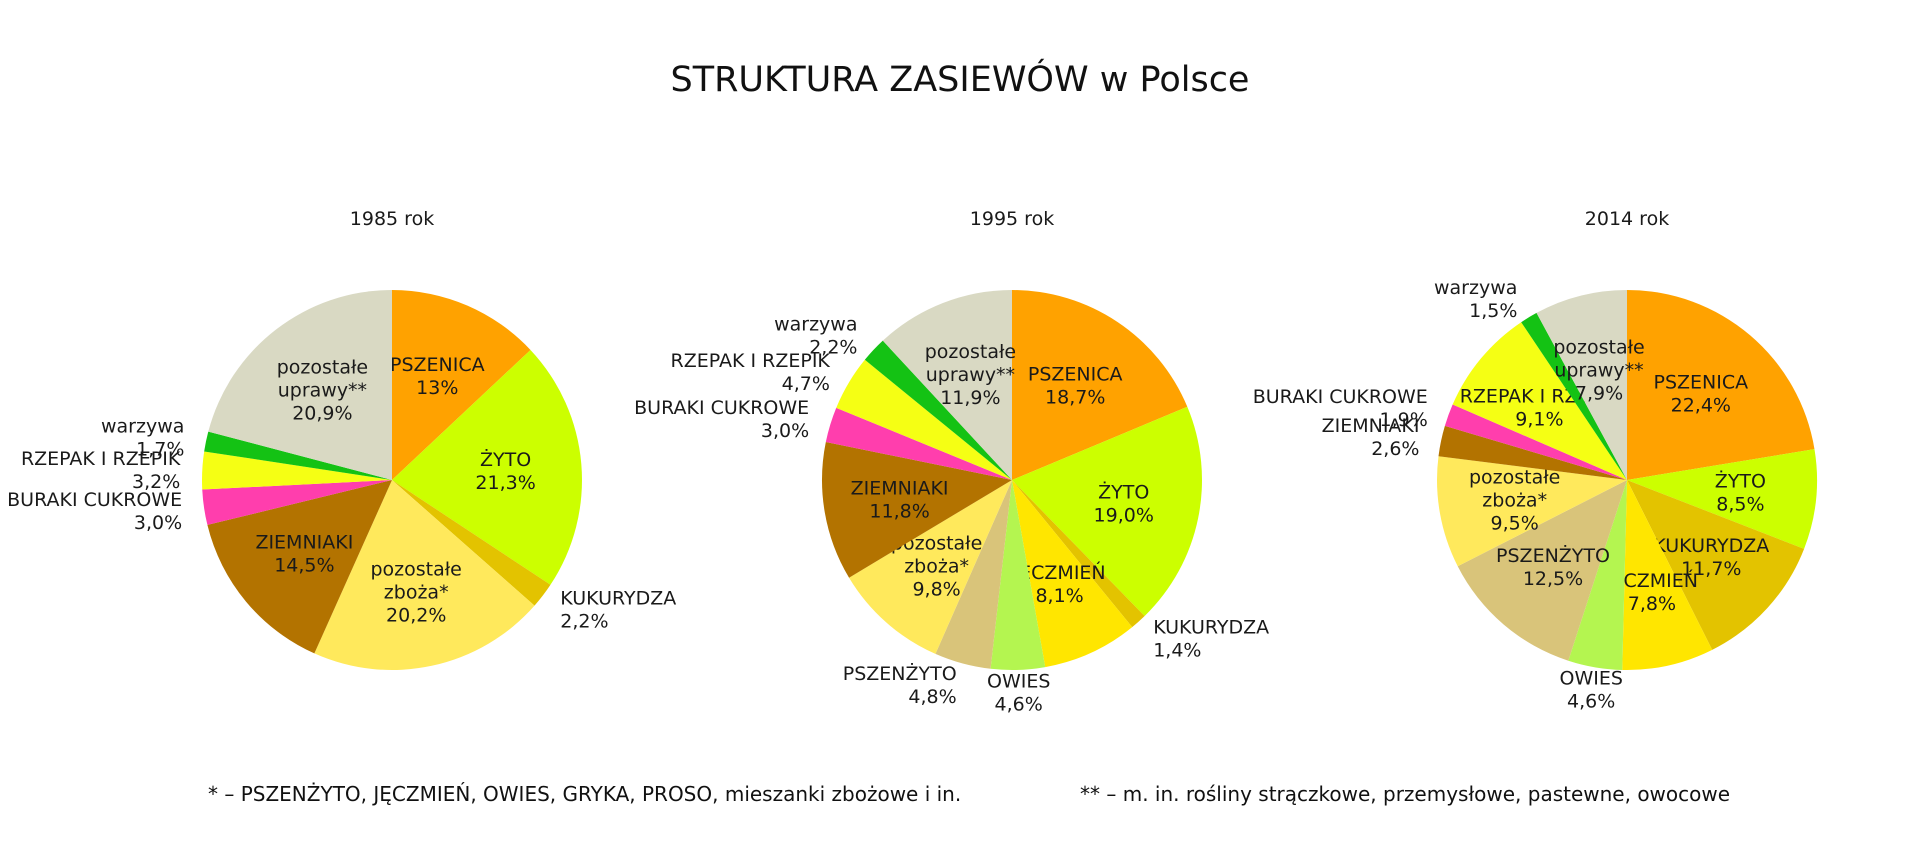  What do you see at coordinates (1651, 592) in the screenshot?
I see `pie-slice-label: JĘCZMIEŃ 7,8%` at bounding box center [1651, 592].